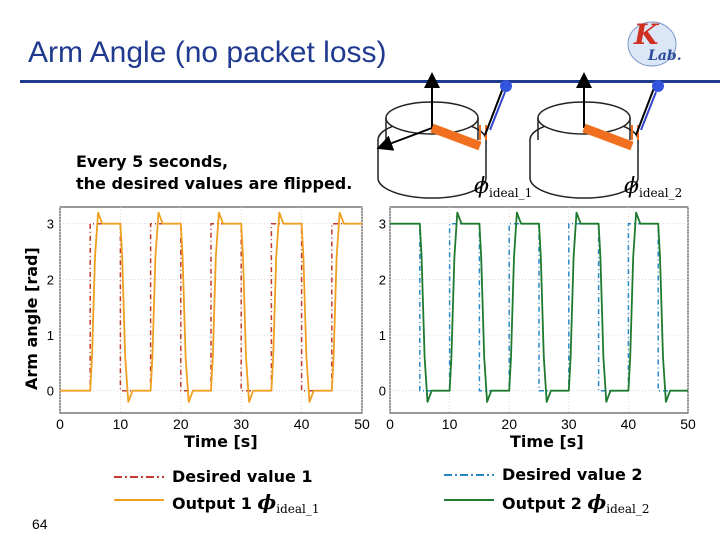 This screenshot has width=720, height=540. Describe the element at coordinates (242, 476) in the screenshot. I see `legend-desired-1: Desired value 1` at that location.